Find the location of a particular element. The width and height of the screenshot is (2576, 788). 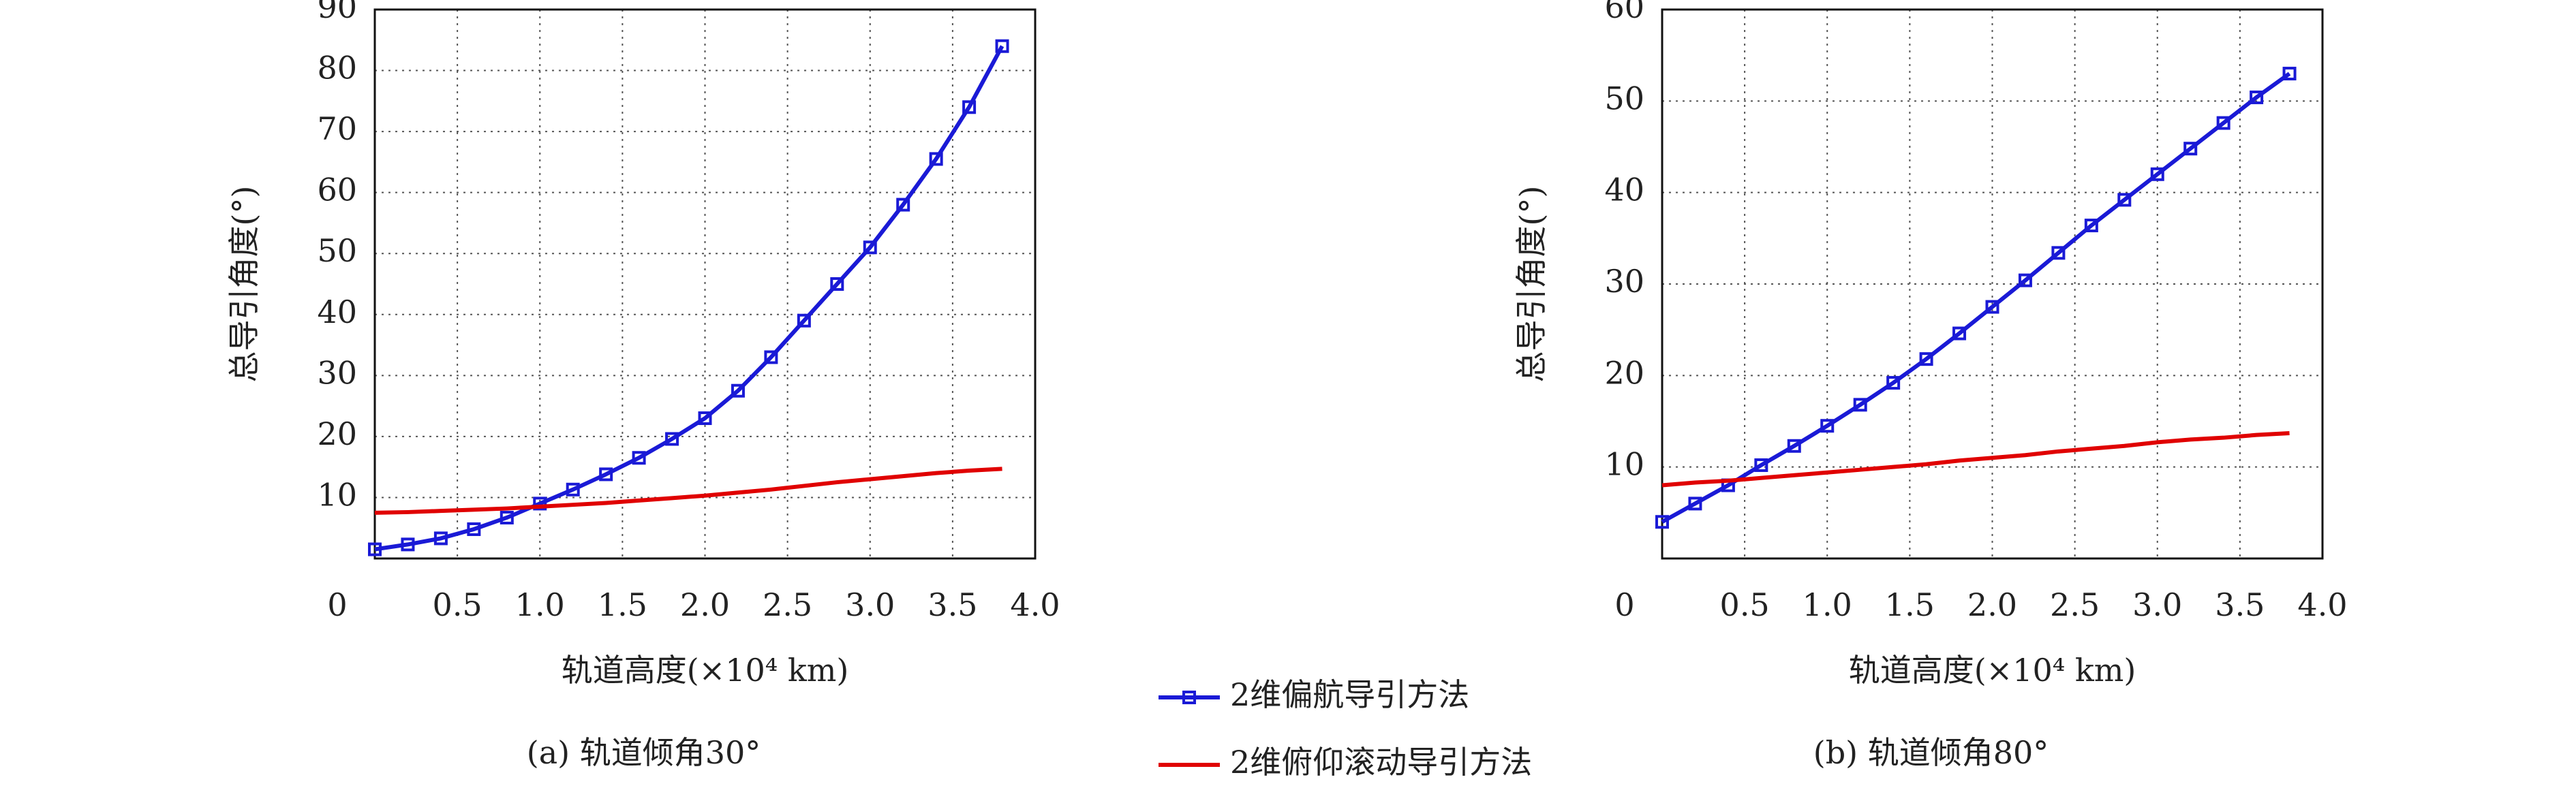

legend-marker is located at coordinates (1189, 697).